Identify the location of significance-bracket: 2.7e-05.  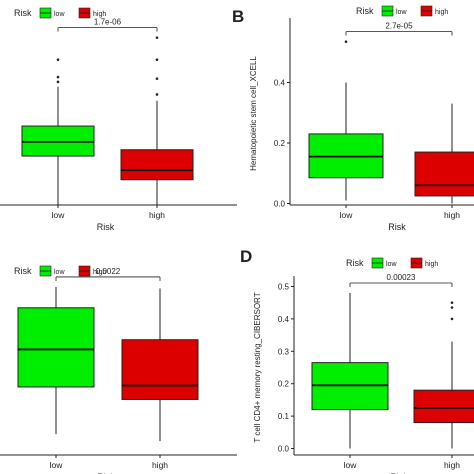
(399, 29).